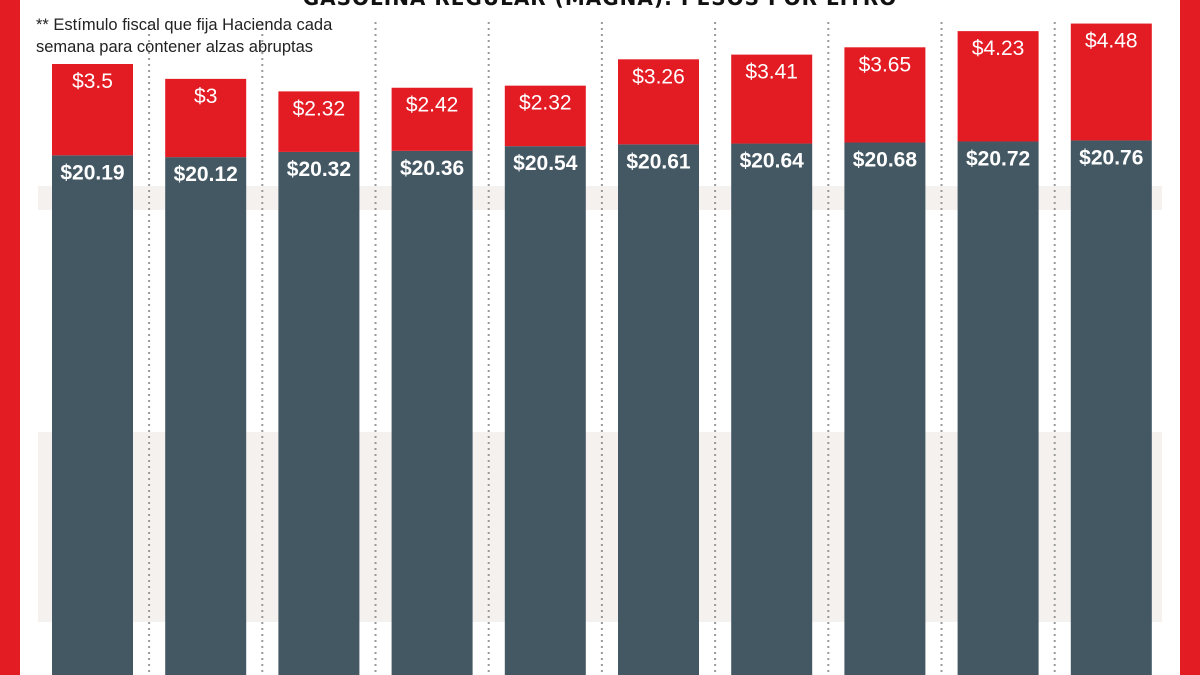  Describe the element at coordinates (10, 337) in the screenshot. I see `left-red-border` at that location.